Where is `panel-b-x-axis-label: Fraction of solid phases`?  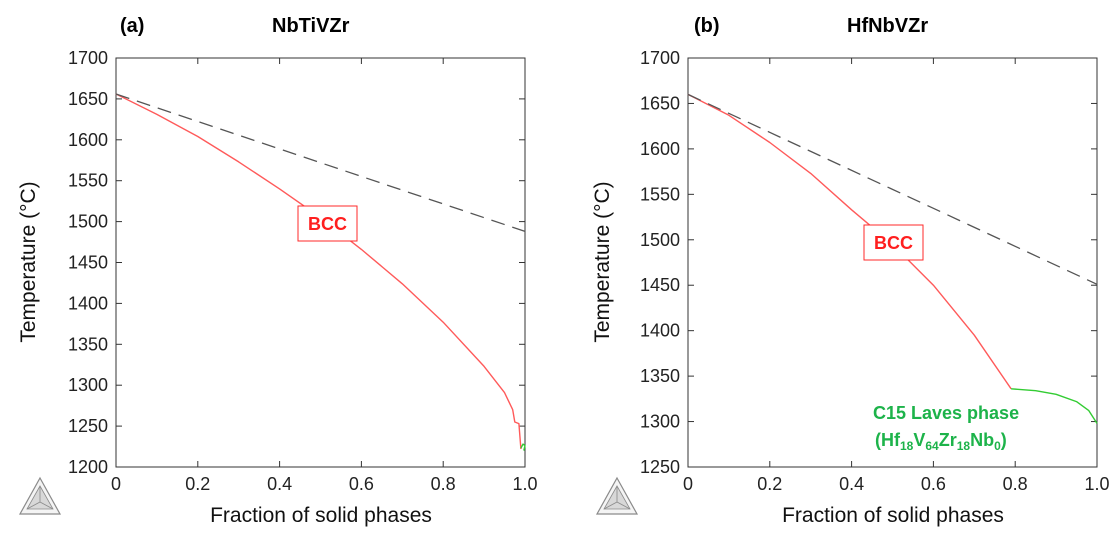 panel-b-x-axis-label: Fraction of solid phases is located at coordinates (893, 515).